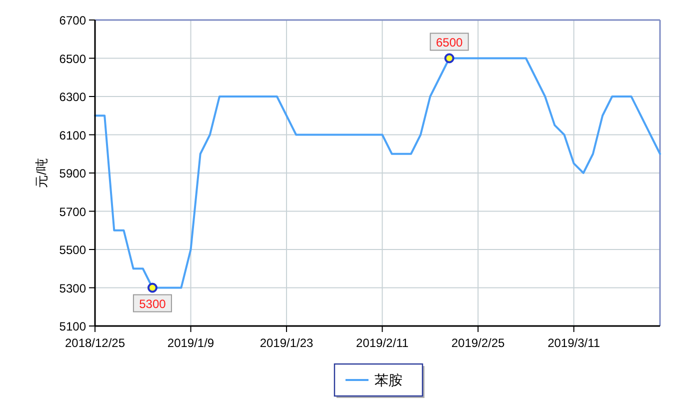 The width and height of the screenshot is (681, 409). I want to click on legend-label: 苯胺, so click(388, 380).